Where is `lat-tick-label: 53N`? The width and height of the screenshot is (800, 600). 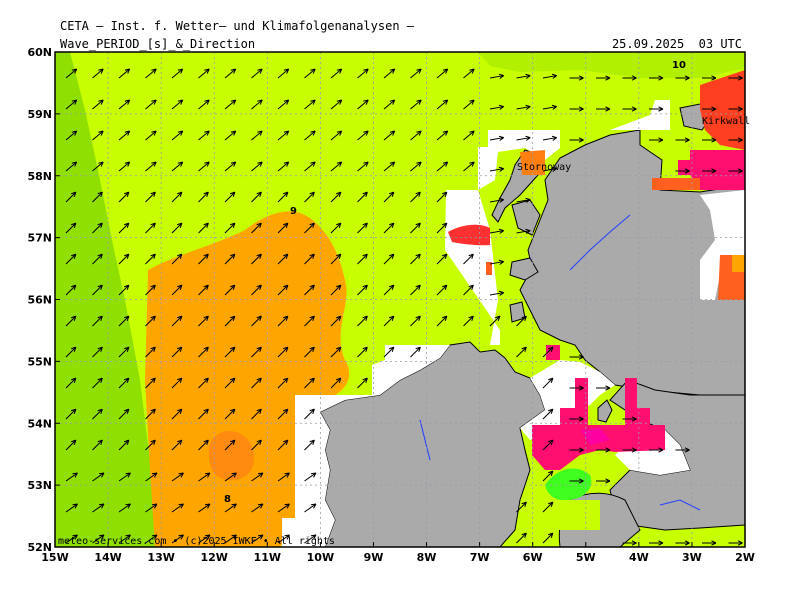 lat-tick-label: 53N is located at coordinates (39, 485).